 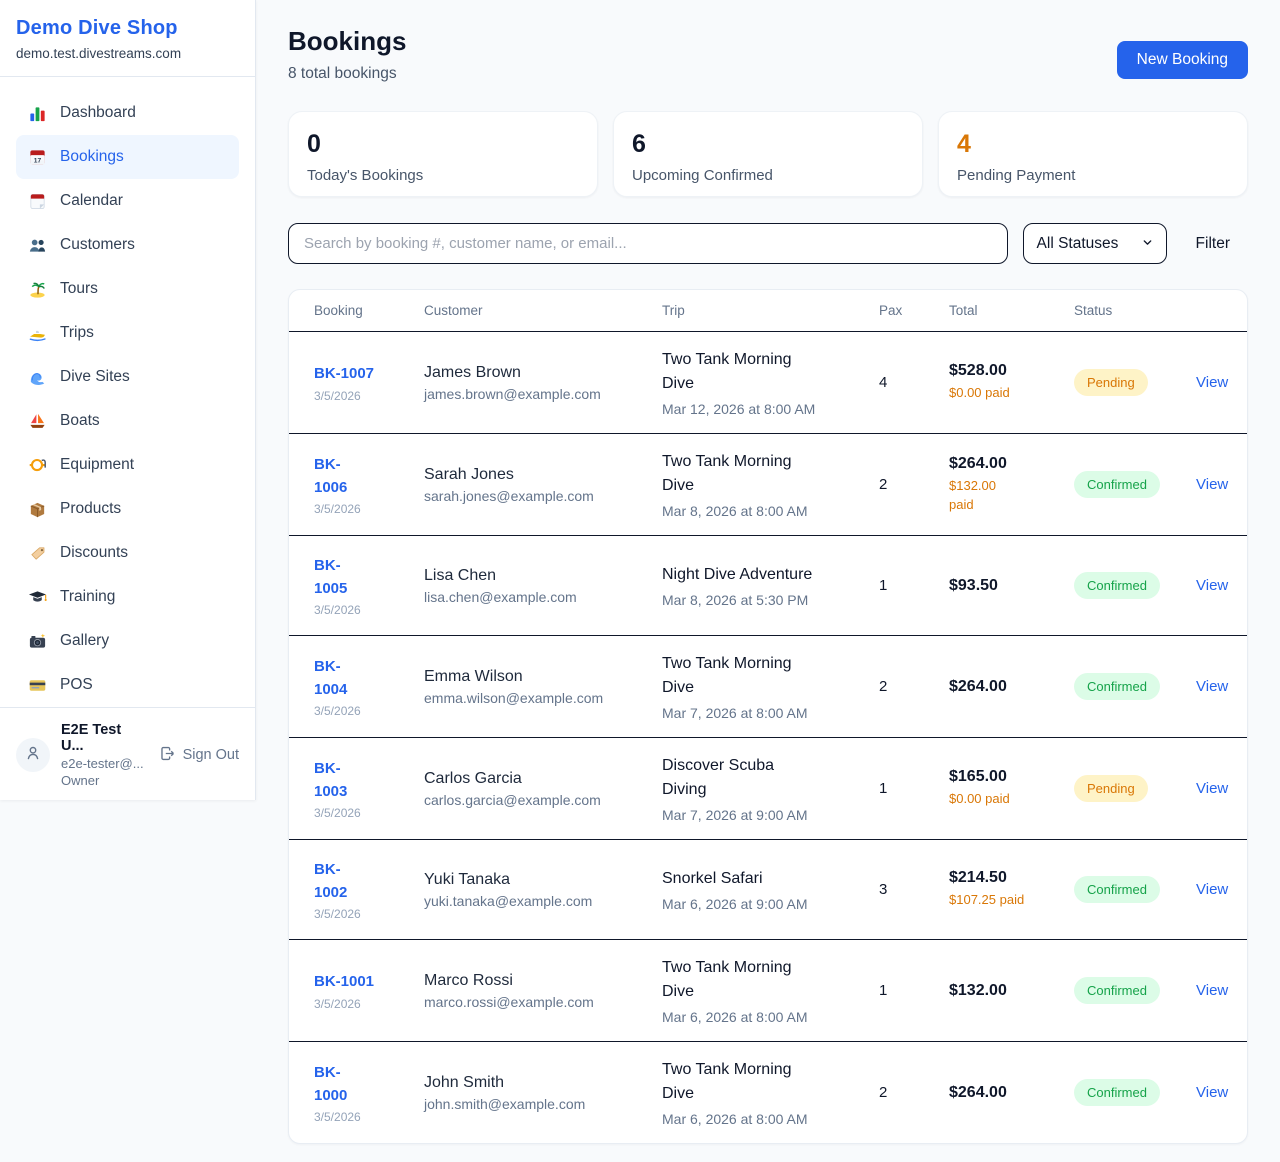 I want to click on sidebar-item-label: Discounts, so click(x=94, y=552).